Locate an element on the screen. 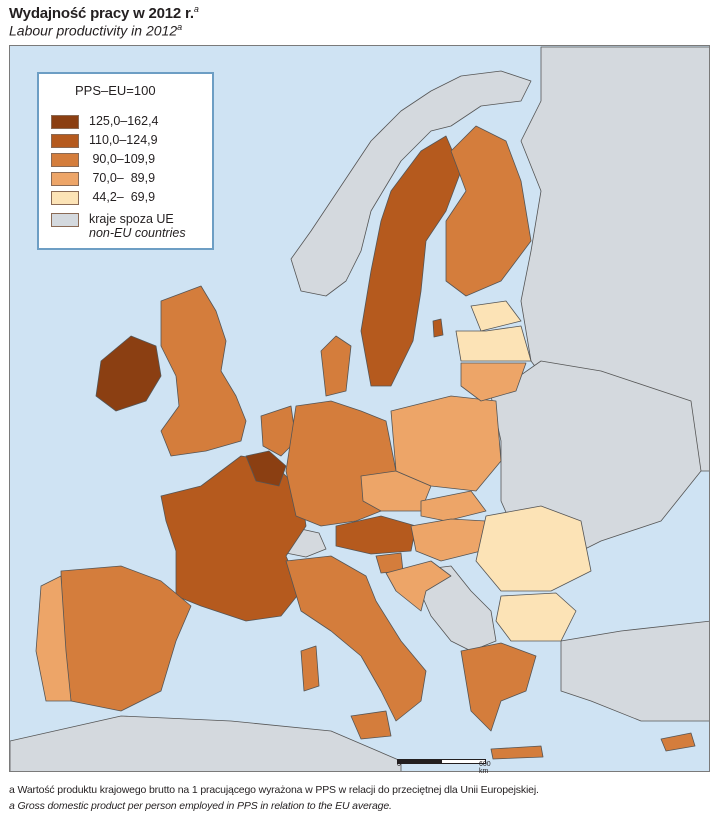  region-norway is located at coordinates (411, 183).